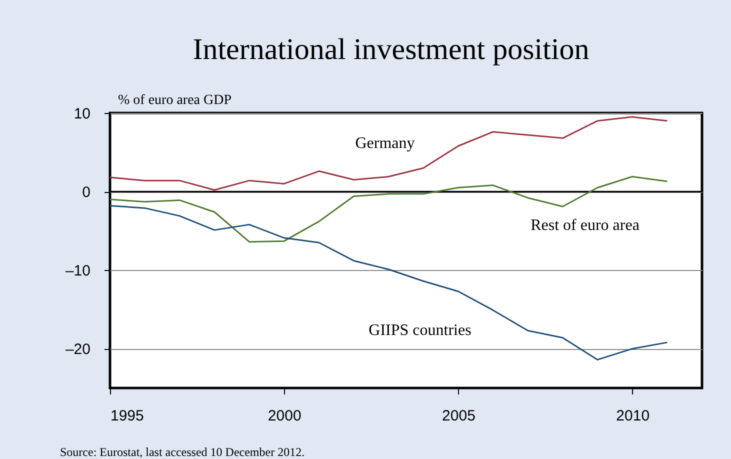 This screenshot has height=459, width=731. What do you see at coordinates (391, 49) in the screenshot?
I see `chart-title: International investment position` at bounding box center [391, 49].